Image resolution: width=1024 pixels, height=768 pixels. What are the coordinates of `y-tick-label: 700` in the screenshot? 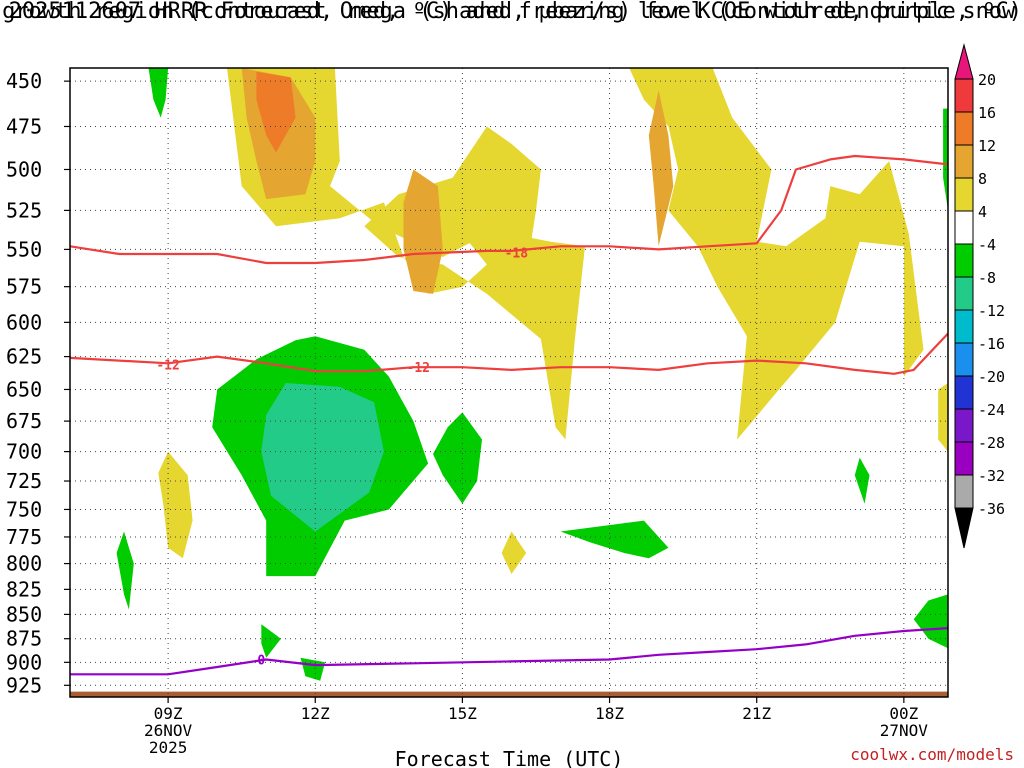 It's located at (24, 452).